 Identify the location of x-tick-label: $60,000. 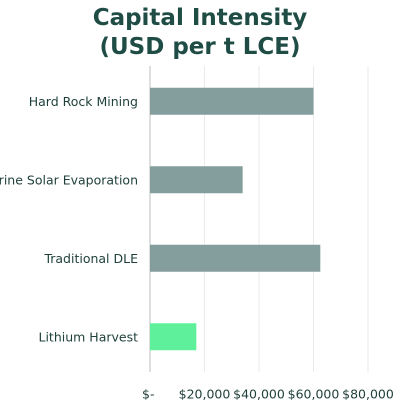
(314, 393).